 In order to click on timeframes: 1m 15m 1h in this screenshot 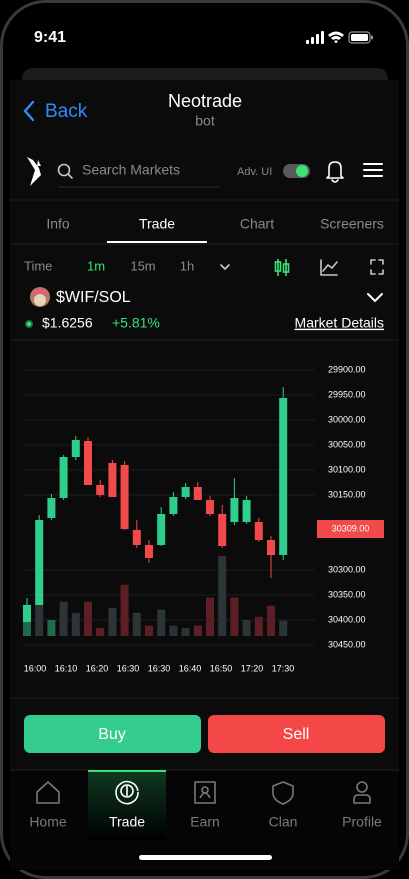, I will do `click(140, 265)`.